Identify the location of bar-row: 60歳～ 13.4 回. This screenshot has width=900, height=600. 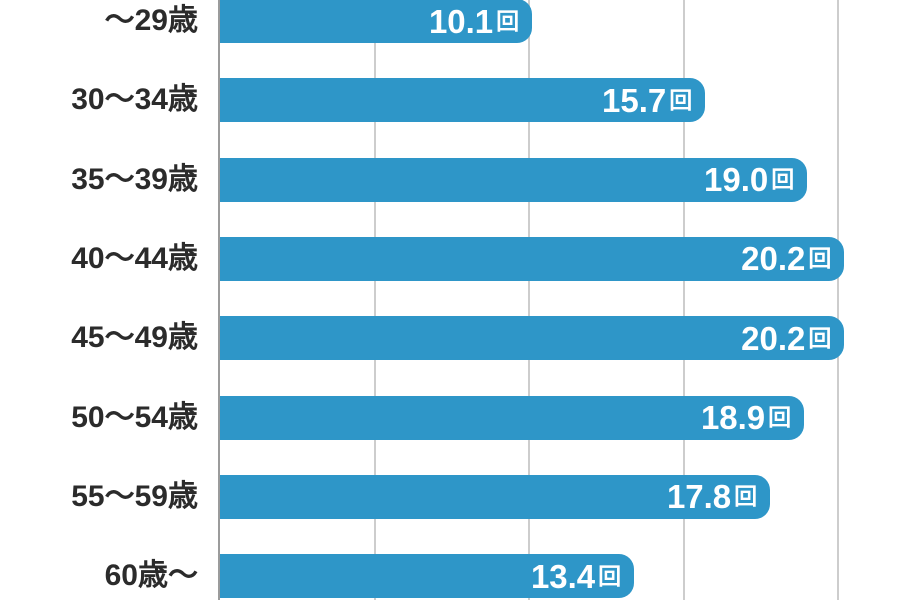
(450, 576).